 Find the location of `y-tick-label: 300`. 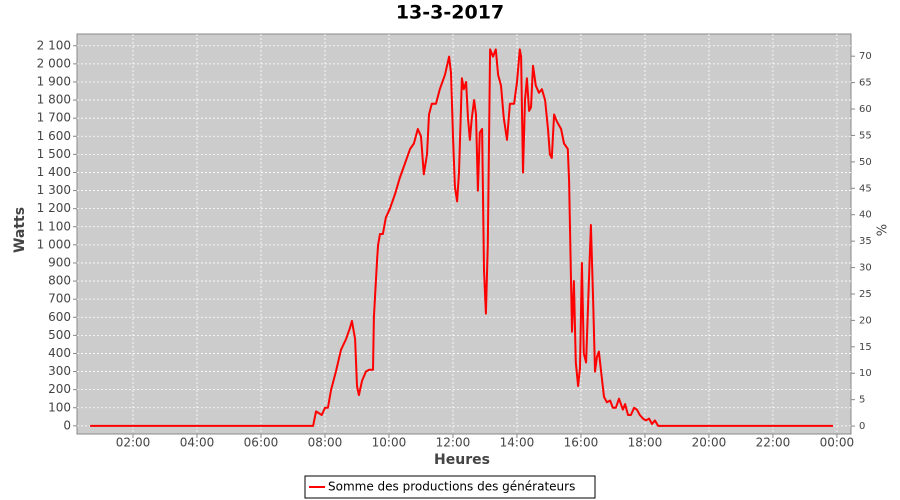

y-tick-label: 300 is located at coordinates (59, 371).